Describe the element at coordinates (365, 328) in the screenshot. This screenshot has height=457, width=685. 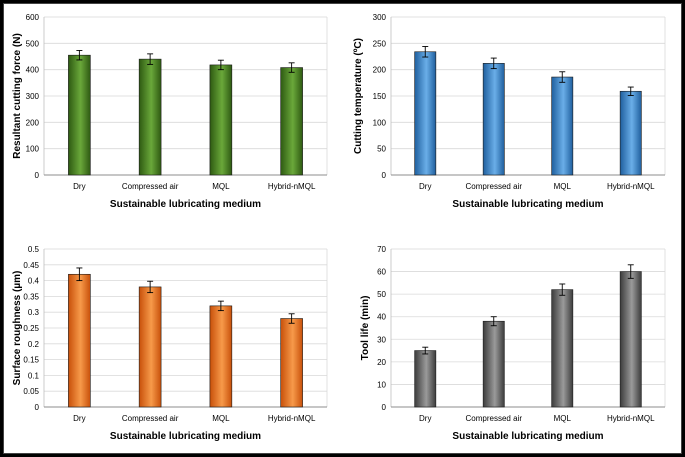
I see `y-axis-title: Tool life (min)` at that location.